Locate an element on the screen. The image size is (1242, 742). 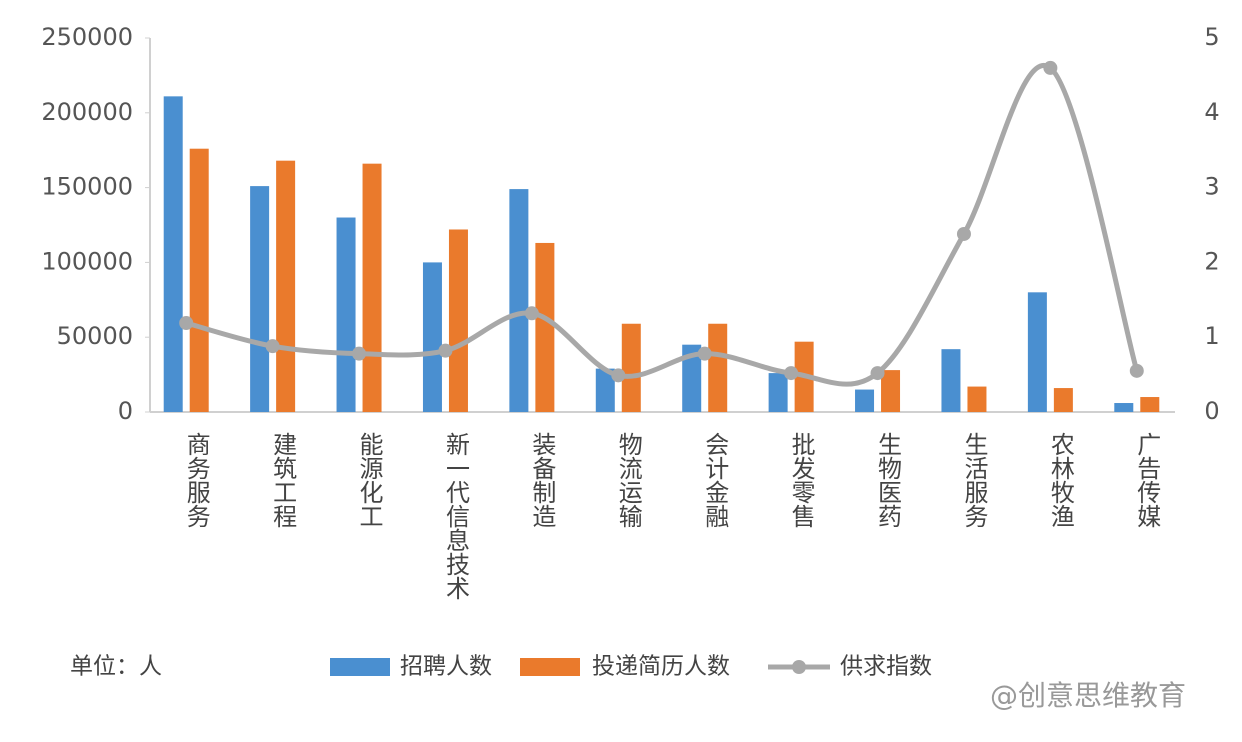
y2-tick-label: 4 is located at coordinates (1211, 112).